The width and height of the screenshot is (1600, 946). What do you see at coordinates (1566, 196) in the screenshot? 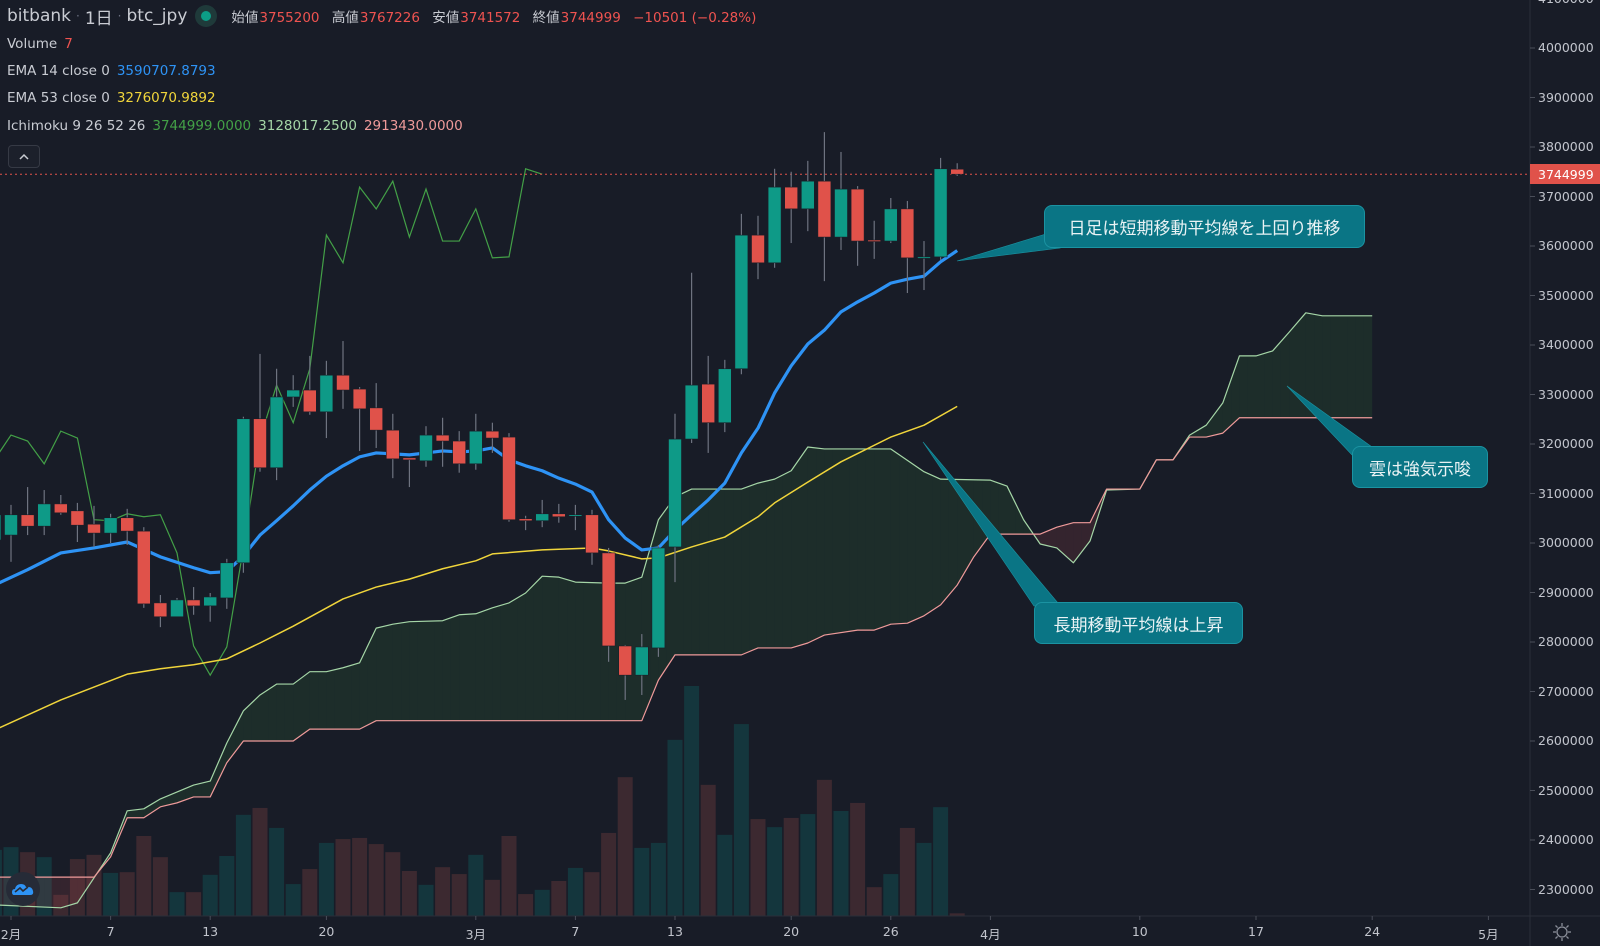
I see `price-axis-label: 3700000` at bounding box center [1566, 196].